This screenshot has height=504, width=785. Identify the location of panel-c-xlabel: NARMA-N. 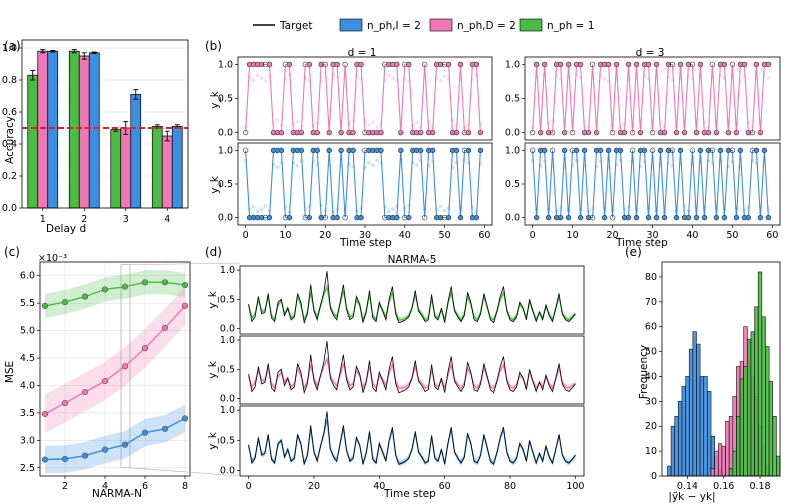
(117, 494).